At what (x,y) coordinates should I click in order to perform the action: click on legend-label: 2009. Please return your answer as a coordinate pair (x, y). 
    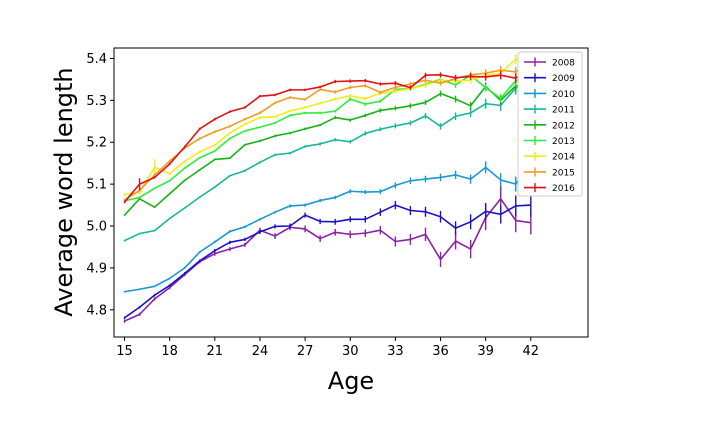
    Looking at the image, I should click on (563, 79).